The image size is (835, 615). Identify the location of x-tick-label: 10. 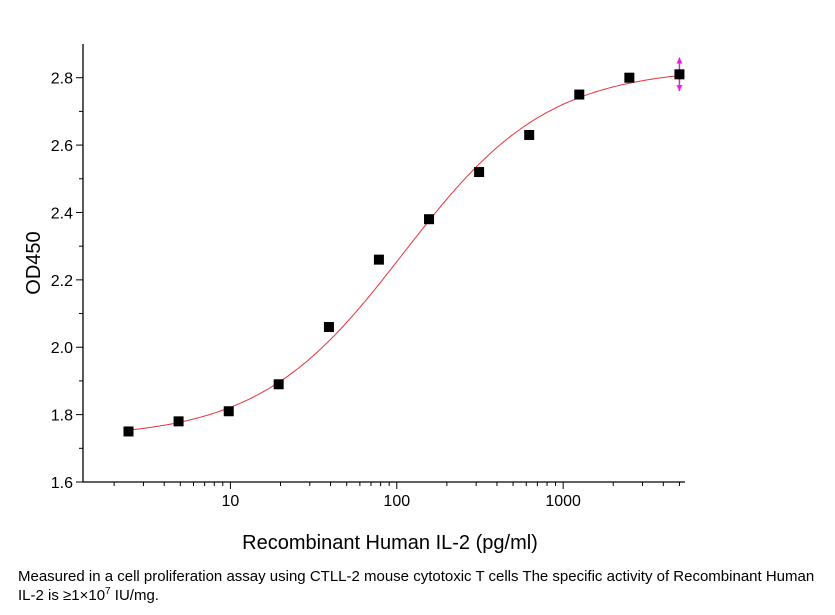
(231, 501).